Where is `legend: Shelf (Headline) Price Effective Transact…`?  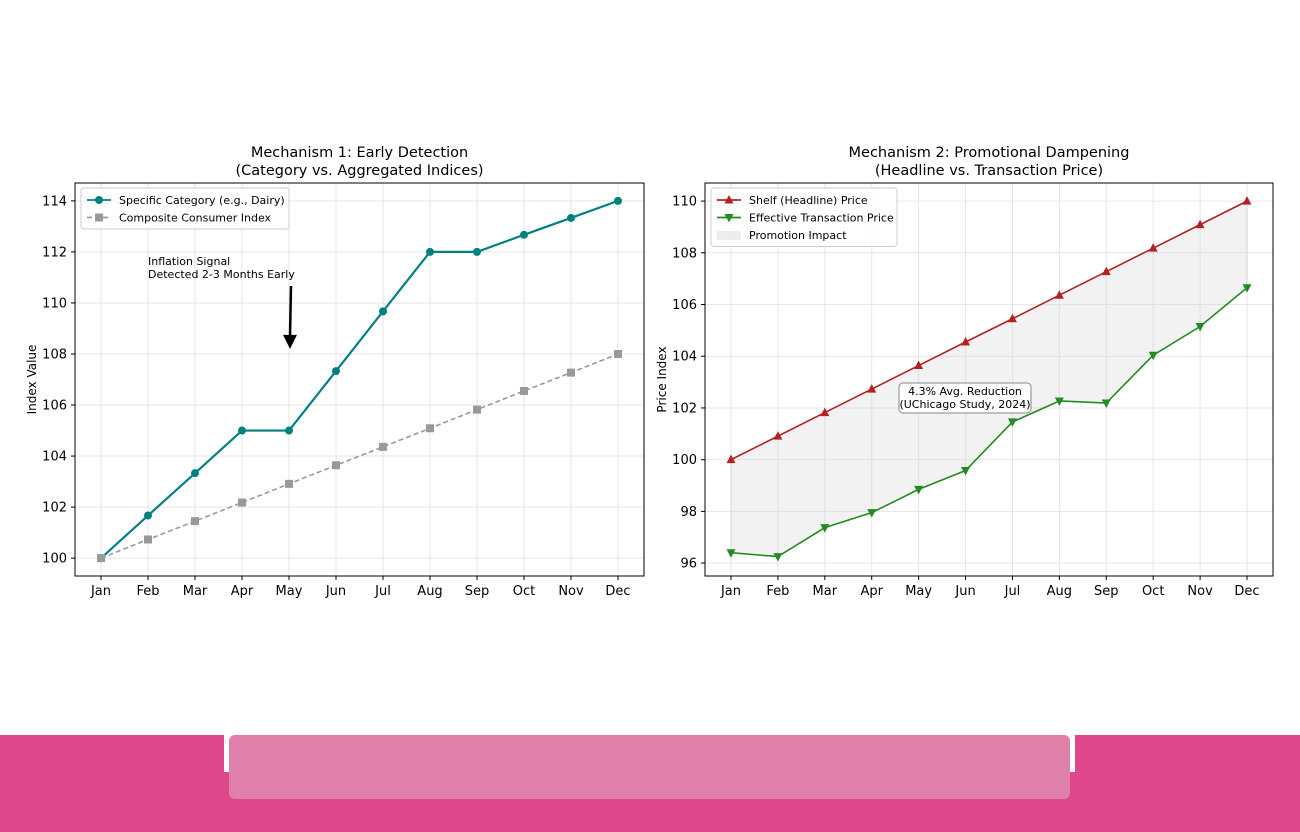
legend: Shelf (Headline) Price Effective Transact… is located at coordinates (804, 217).